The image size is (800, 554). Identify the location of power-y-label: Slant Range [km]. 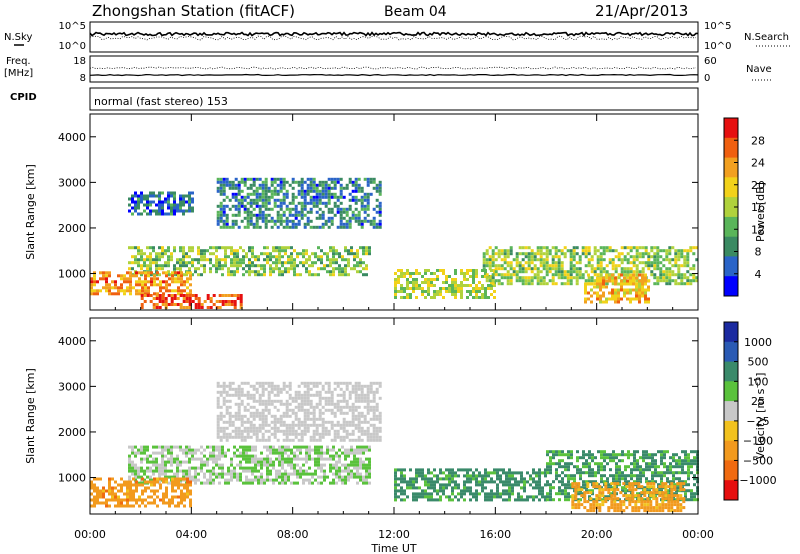
(30, 212).